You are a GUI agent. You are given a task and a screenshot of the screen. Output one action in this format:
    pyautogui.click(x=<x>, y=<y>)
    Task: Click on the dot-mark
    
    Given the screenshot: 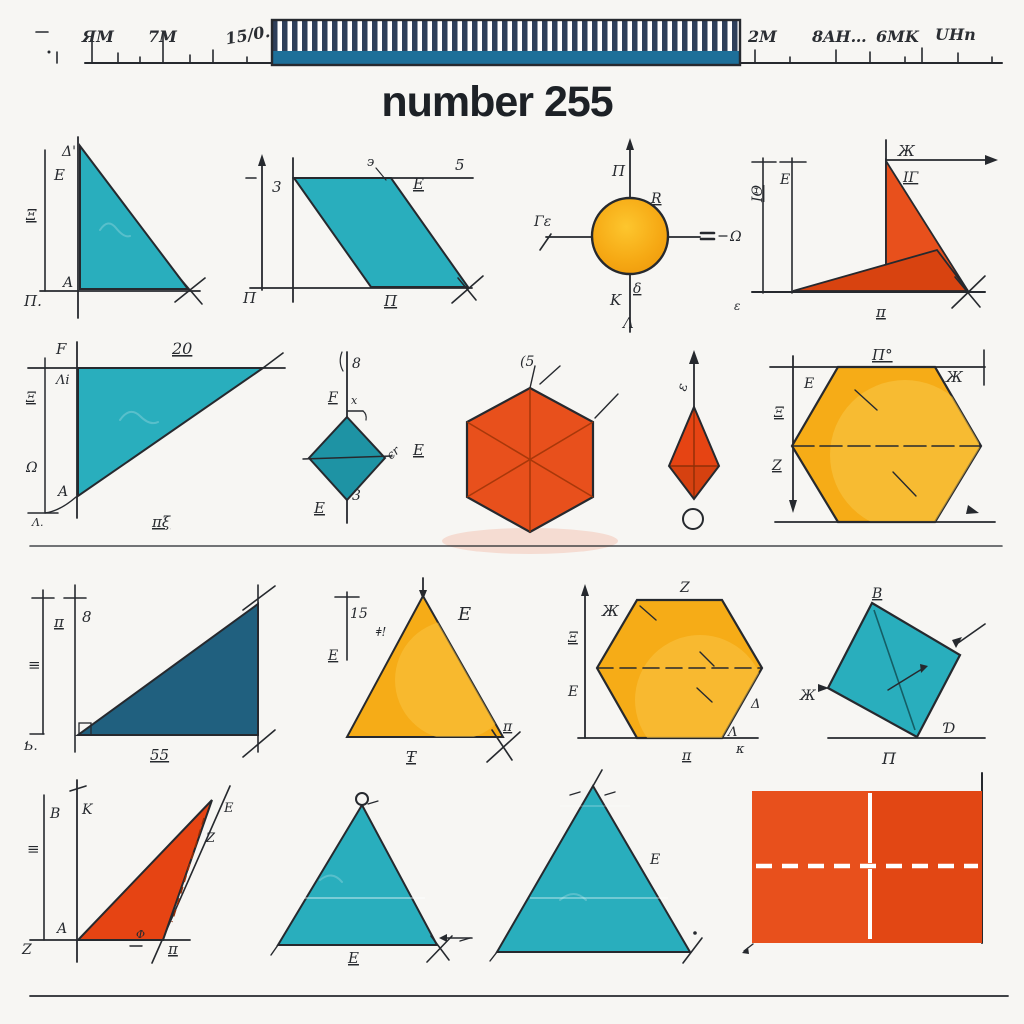 What is the action you would take?
    pyautogui.click(x=695, y=933)
    